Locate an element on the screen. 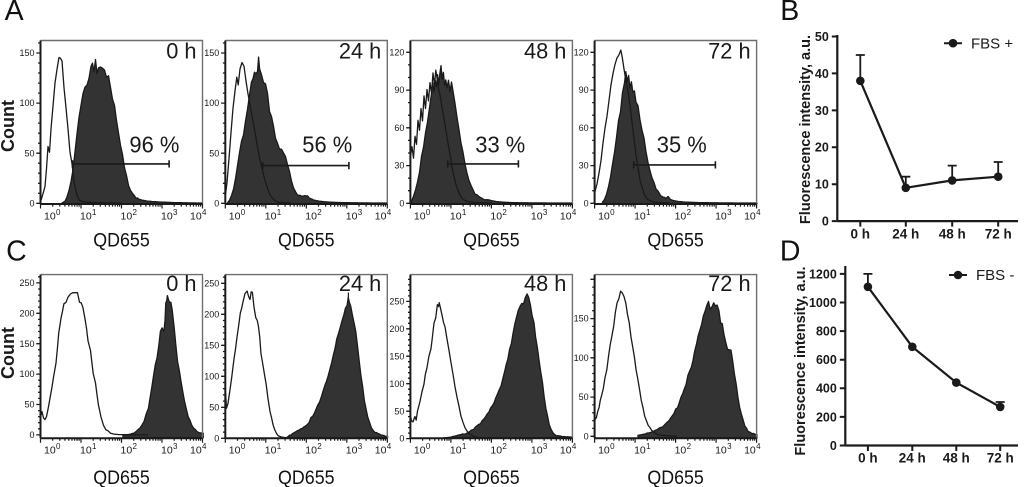  svg-text: D is located at coordinates (790, 251).